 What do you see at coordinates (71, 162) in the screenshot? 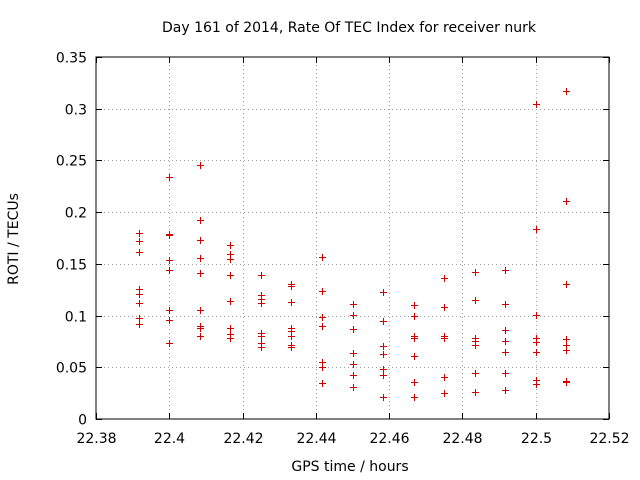
I see `y-tick-label: 0.25` at bounding box center [71, 162].